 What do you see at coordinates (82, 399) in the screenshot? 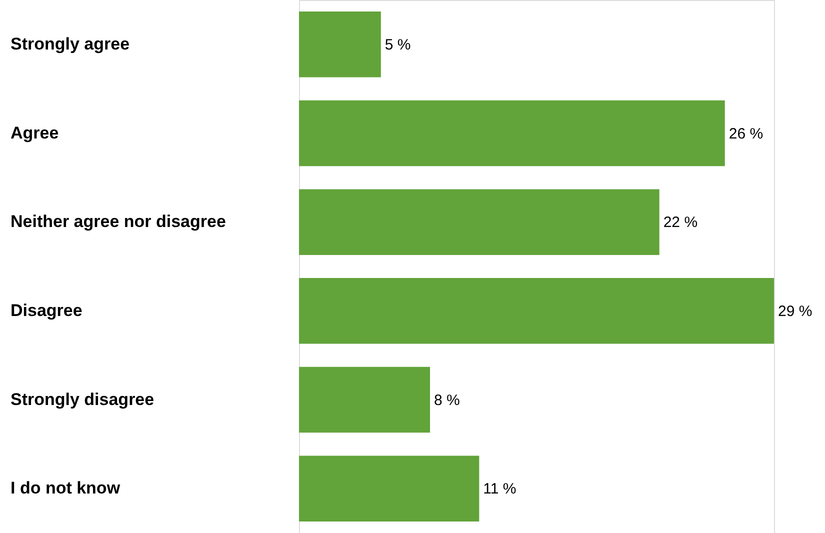
I see `y-tick-label: Strongly disagree` at bounding box center [82, 399].